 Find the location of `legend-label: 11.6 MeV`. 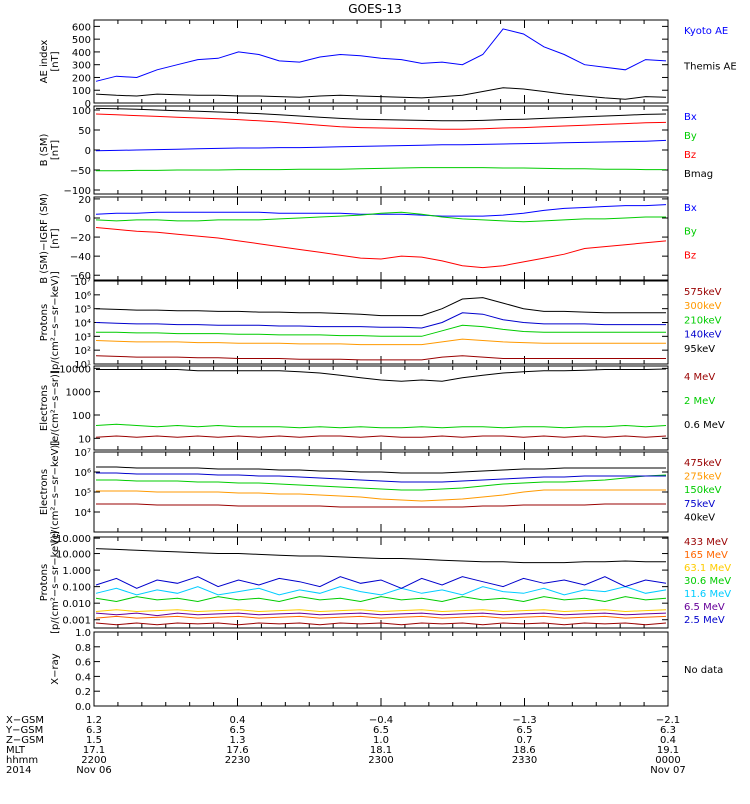

legend-label: 11.6 MeV is located at coordinates (707, 594).